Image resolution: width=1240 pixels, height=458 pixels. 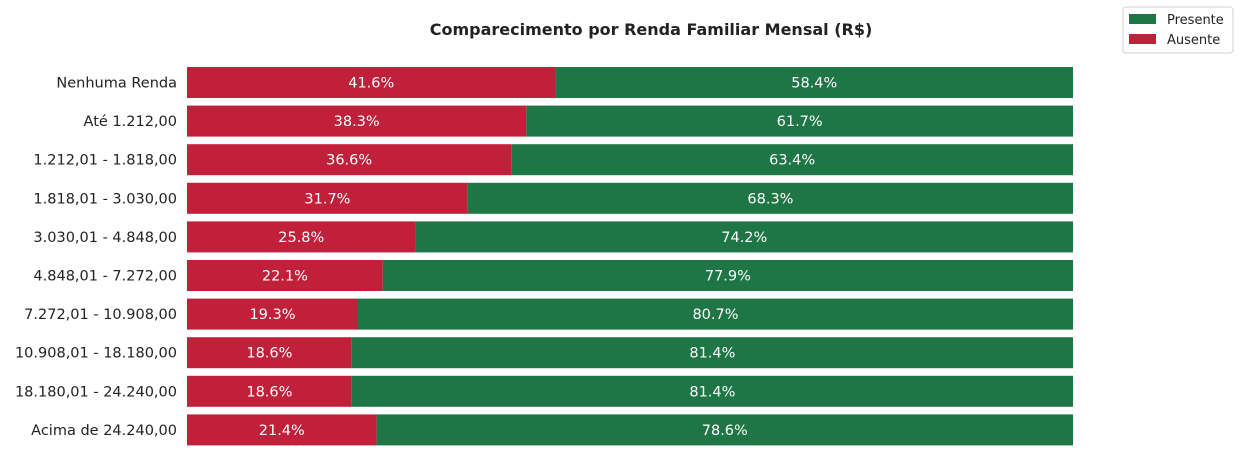 I want to click on legend: Presente Ausente, so click(x=1178, y=30).